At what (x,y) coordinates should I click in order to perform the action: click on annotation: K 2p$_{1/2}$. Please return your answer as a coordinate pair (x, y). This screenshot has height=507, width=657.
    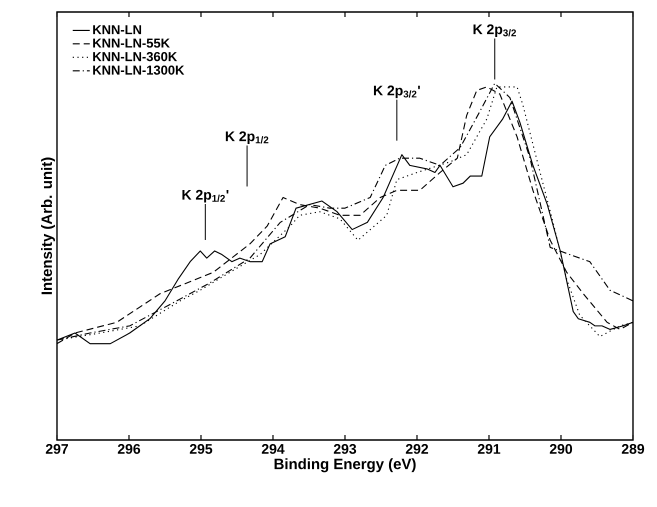
    Looking at the image, I should click on (247, 137).